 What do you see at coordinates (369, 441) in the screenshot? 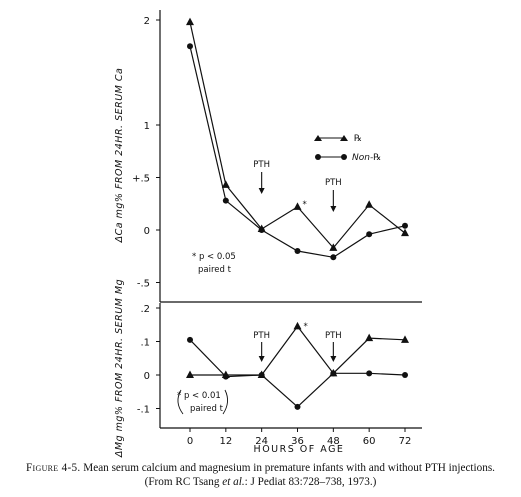
I see `x-tick-label: 60` at bounding box center [369, 441].